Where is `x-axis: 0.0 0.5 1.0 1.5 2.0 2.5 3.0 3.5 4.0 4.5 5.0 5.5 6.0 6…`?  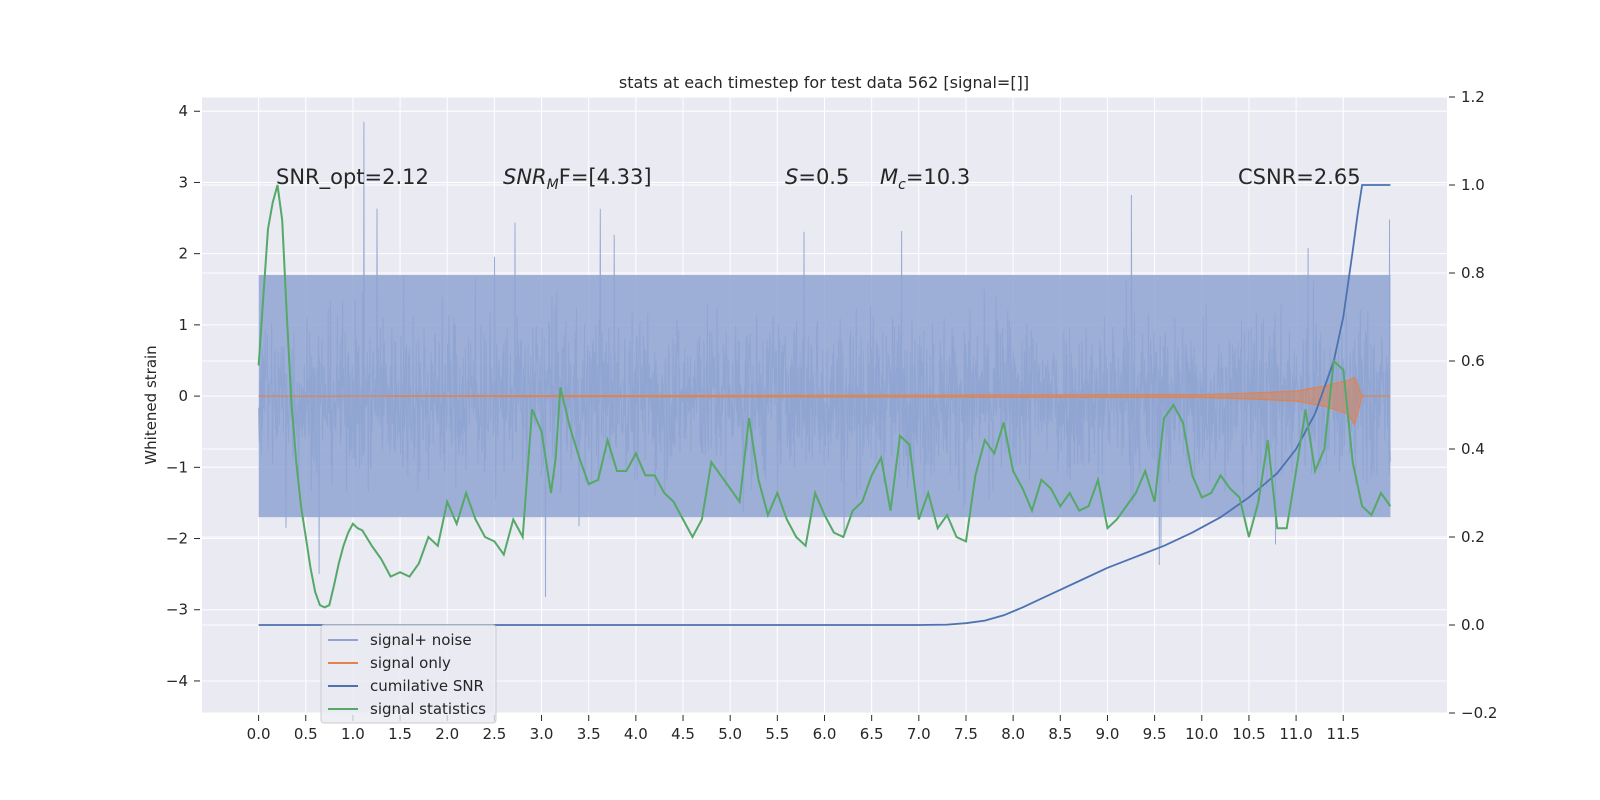 x-axis: 0.0 0.5 1.0 1.5 2.0 2.5 3.0 3.5 4.0 4.5 5.0 5.5 6.0 6… is located at coordinates (803, 729).